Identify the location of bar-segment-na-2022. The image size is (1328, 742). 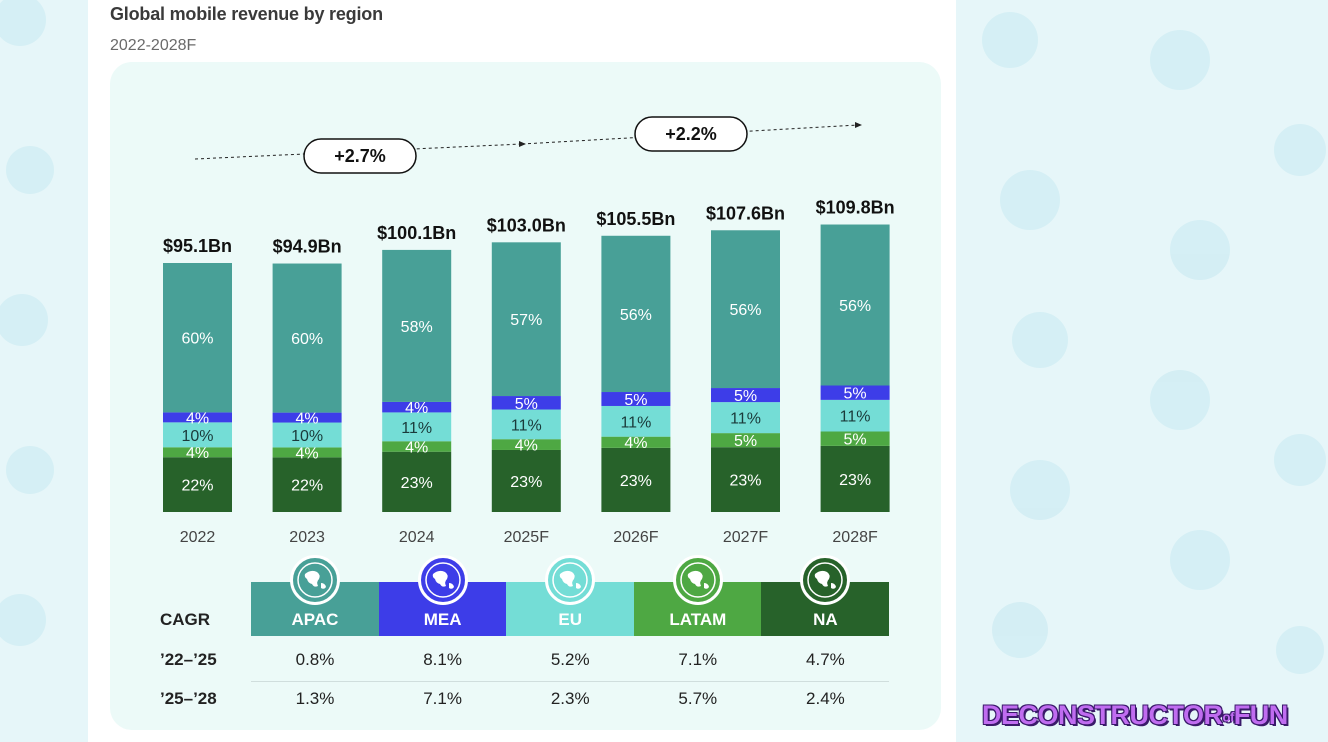
(197, 484).